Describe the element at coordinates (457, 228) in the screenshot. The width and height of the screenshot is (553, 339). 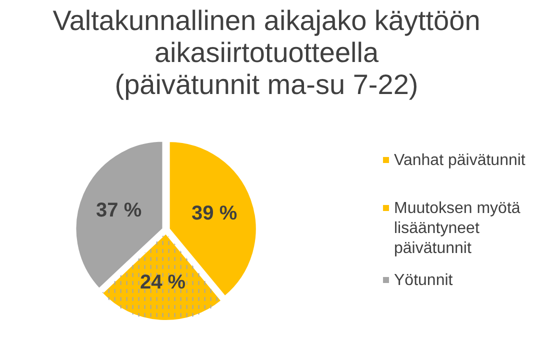
I see `legend-label: Muutoksen myötä lisääntyneet päivätunnit` at that location.